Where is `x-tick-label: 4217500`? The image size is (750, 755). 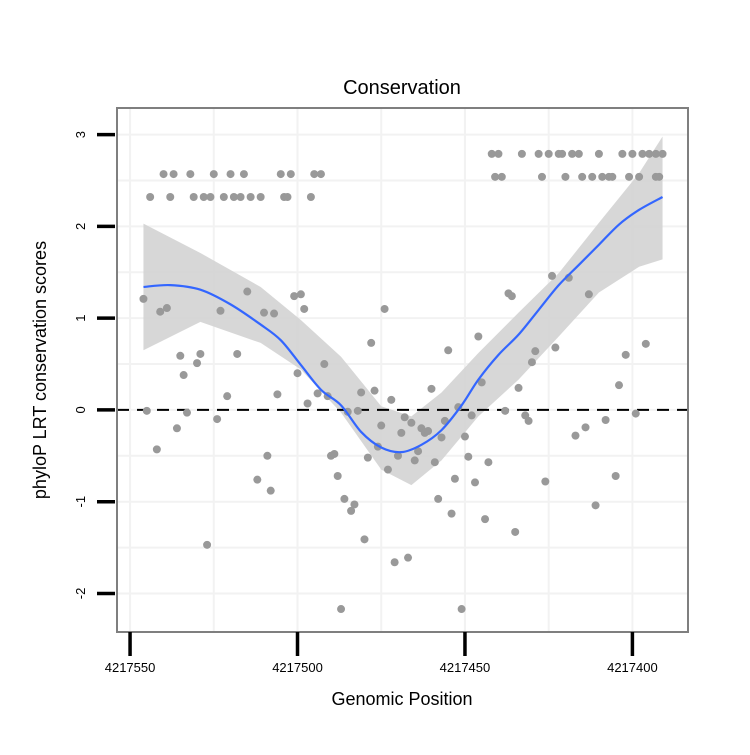 x-tick-label: 4217500 is located at coordinates (297, 667).